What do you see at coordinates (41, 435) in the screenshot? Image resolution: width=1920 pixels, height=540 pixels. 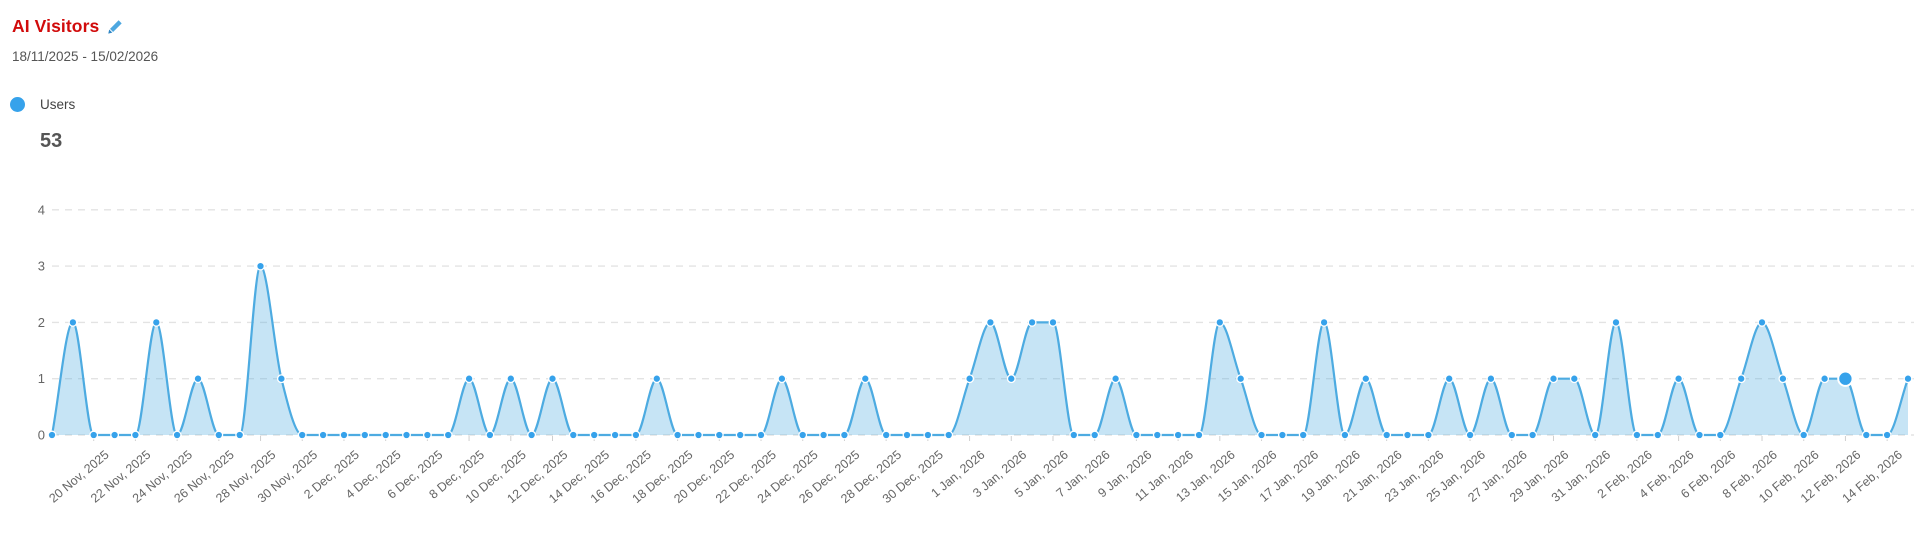 I see `y-axis-label: 0` at bounding box center [41, 435].